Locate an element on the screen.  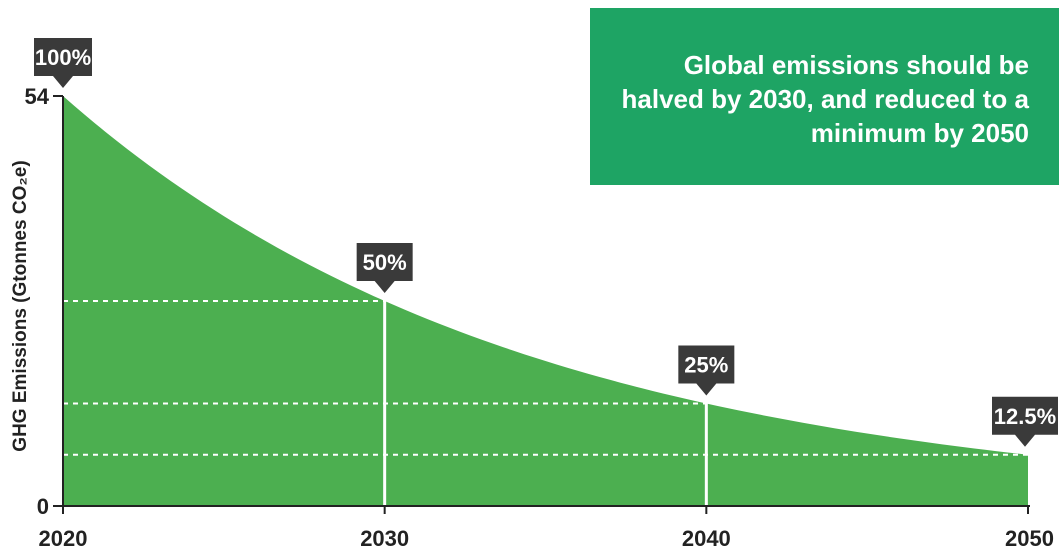
y-tick-label: 0 is located at coordinates (43, 506).